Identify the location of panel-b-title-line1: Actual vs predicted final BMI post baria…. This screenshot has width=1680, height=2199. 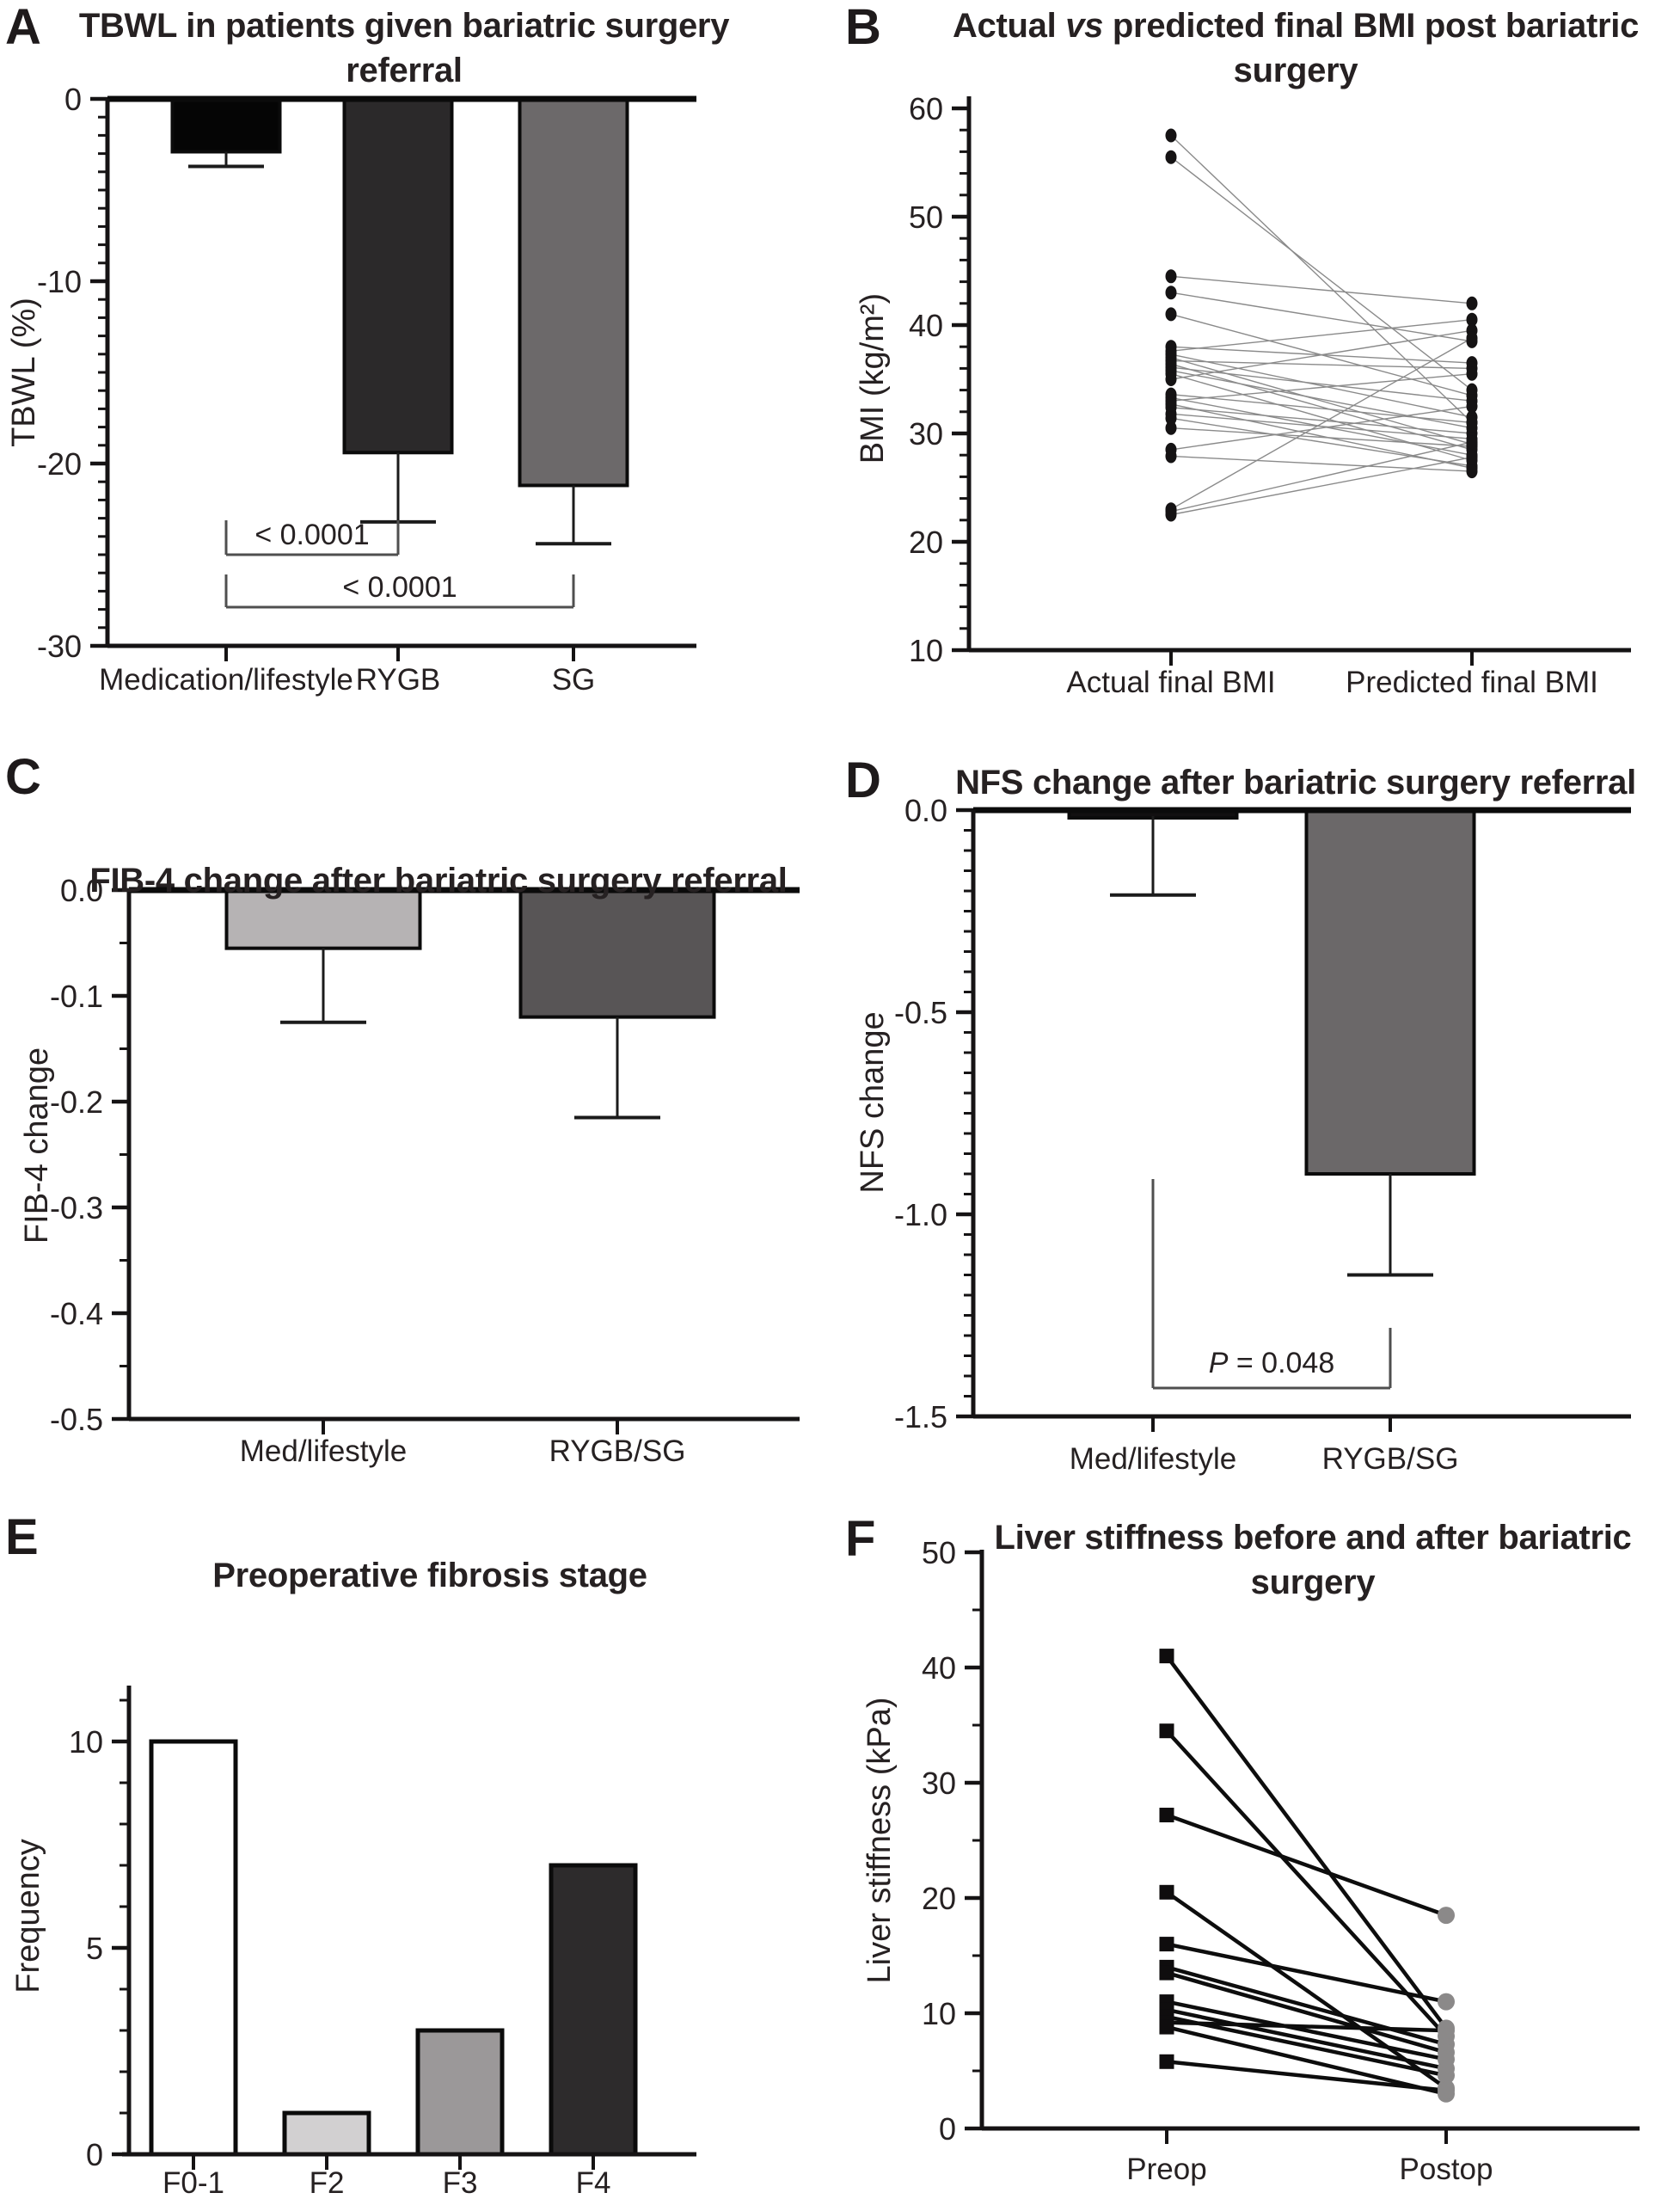
(1296, 26).